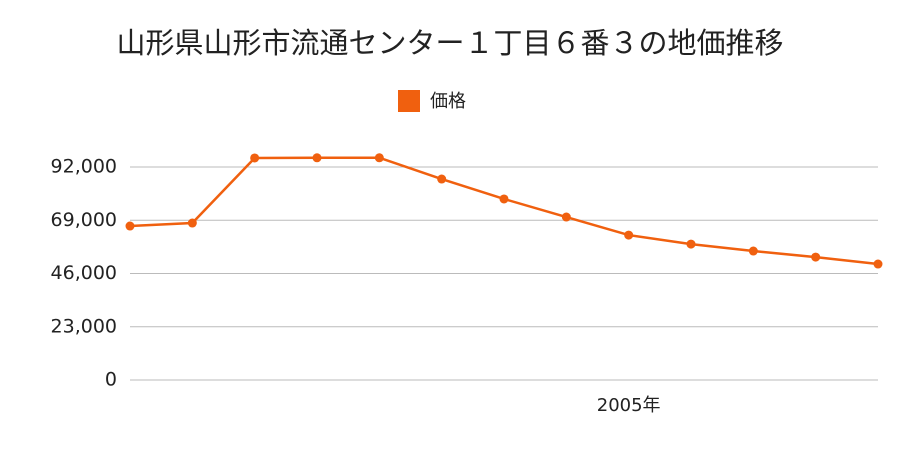 Image resolution: width=900 pixels, height=450 pixels. What do you see at coordinates (409, 101) in the screenshot?
I see `legend-swatch` at bounding box center [409, 101].